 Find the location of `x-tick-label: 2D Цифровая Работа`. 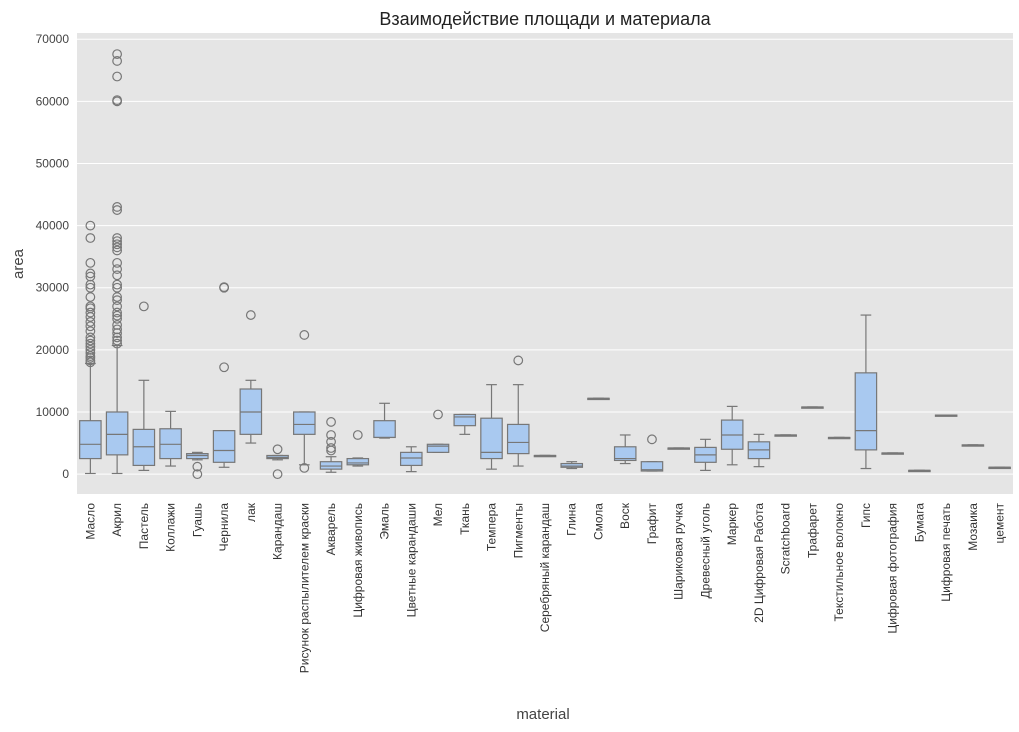

x-tick-label: 2D Цифровая Работа is located at coordinates (759, 563).